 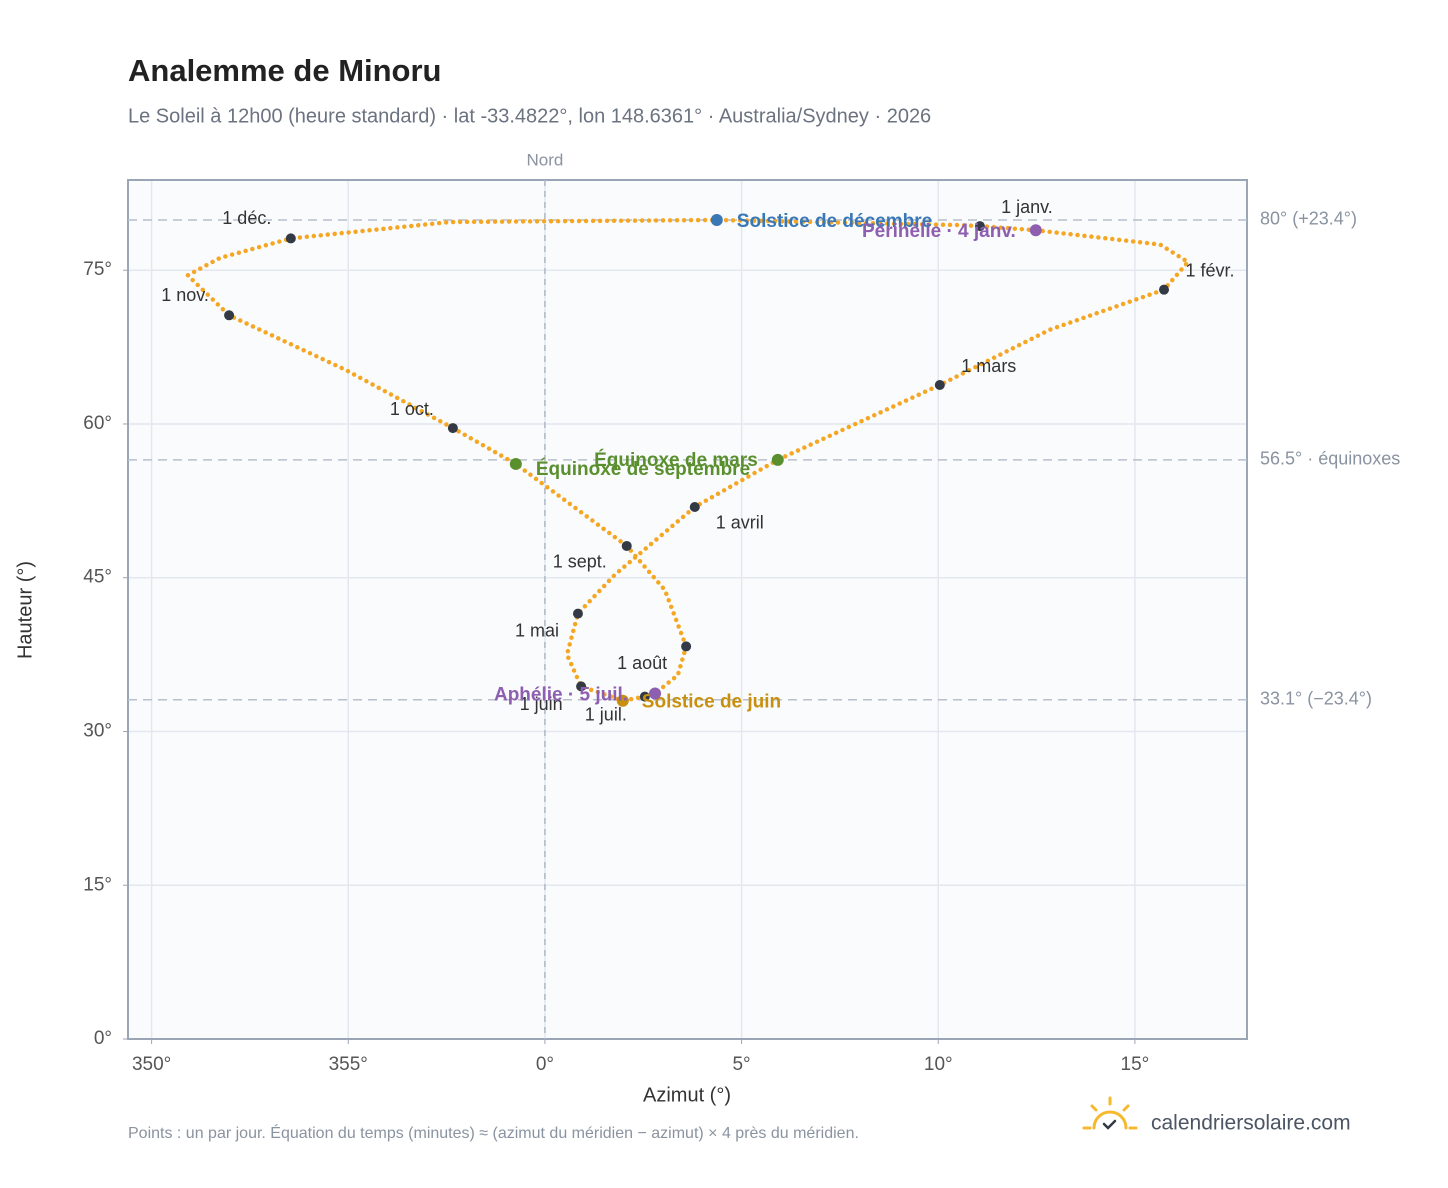 I want to click on month-label: 1 janv., so click(x=1027, y=207).